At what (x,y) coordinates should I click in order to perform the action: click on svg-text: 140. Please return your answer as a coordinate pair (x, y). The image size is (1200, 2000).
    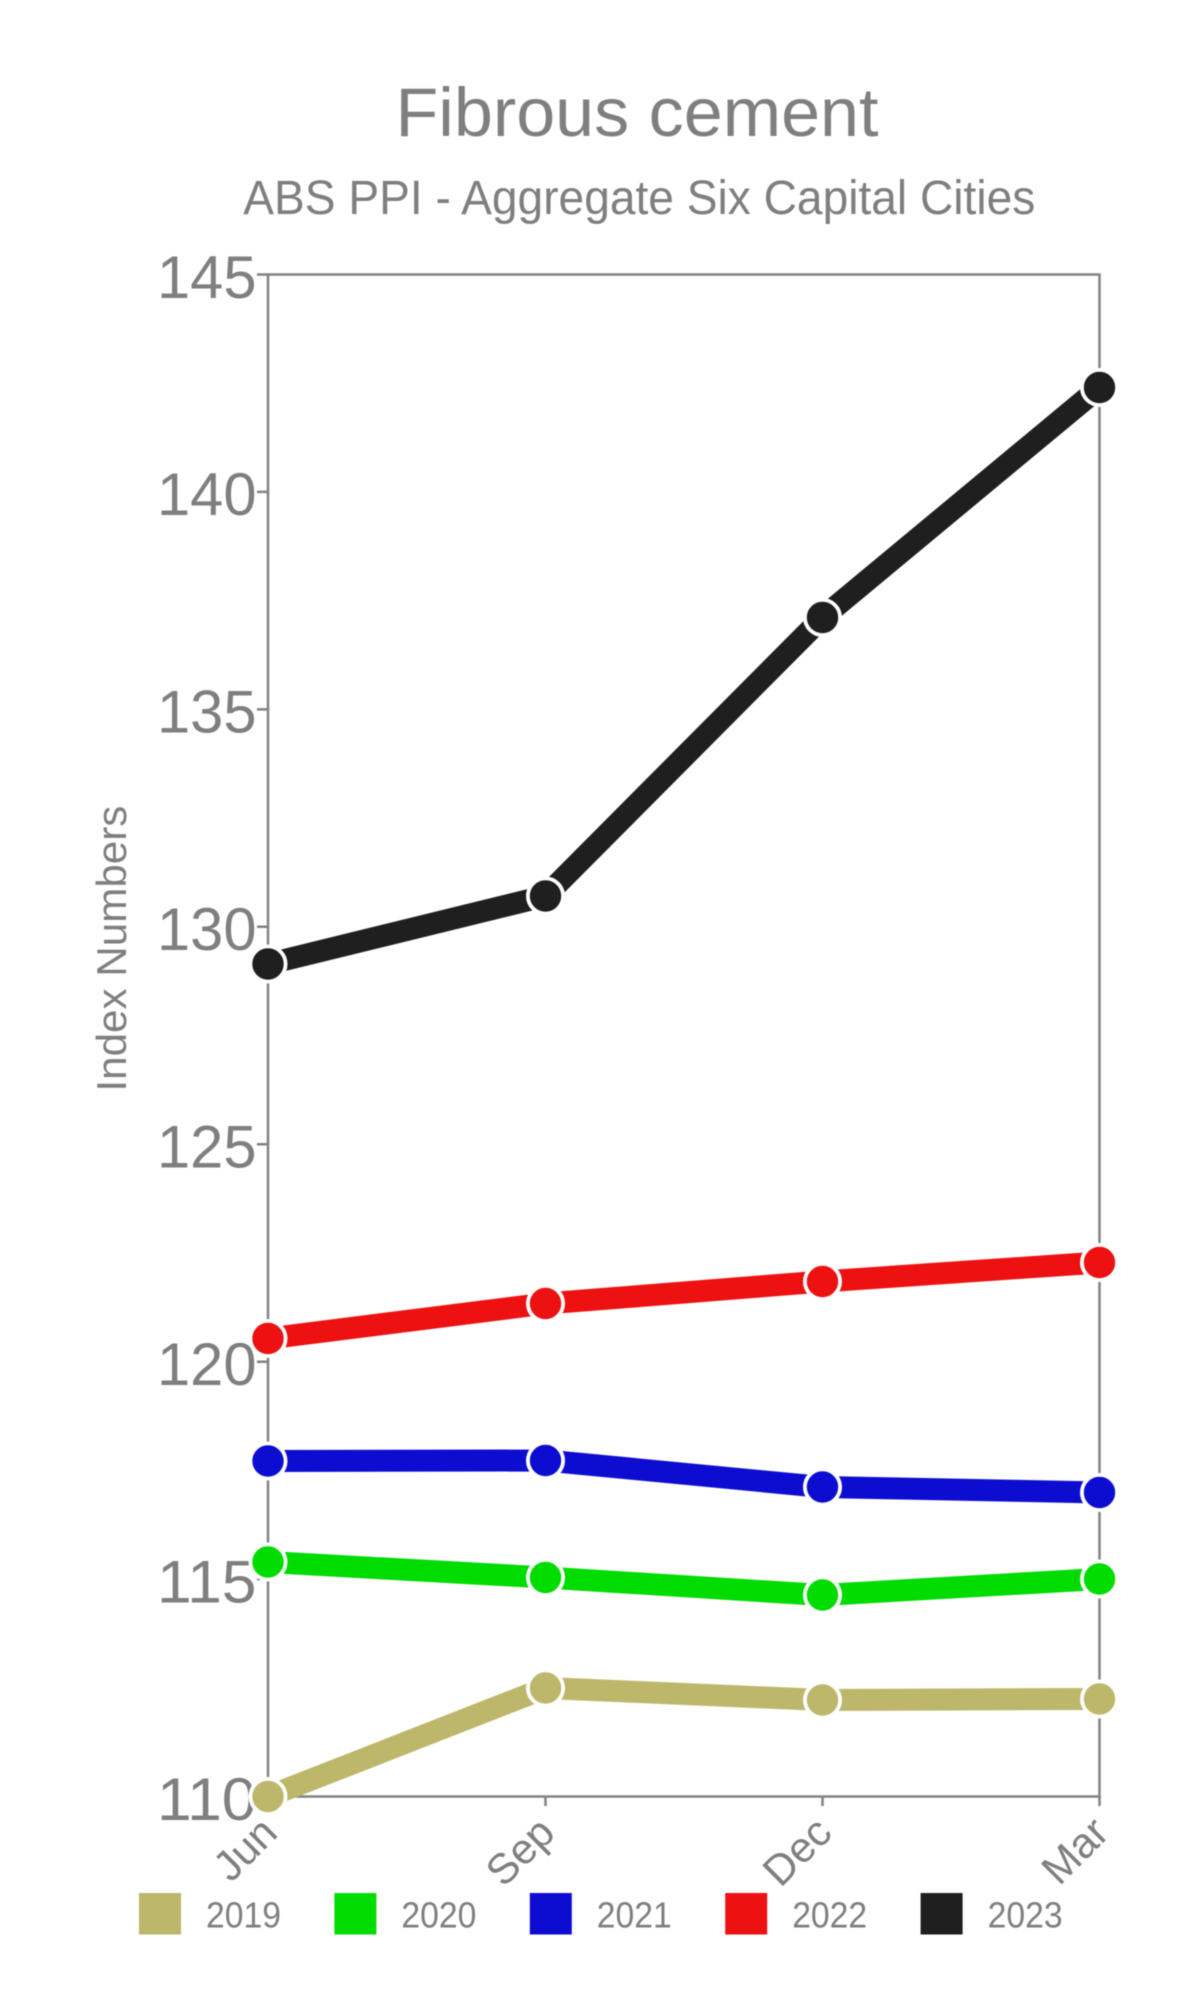
    Looking at the image, I should click on (207, 494).